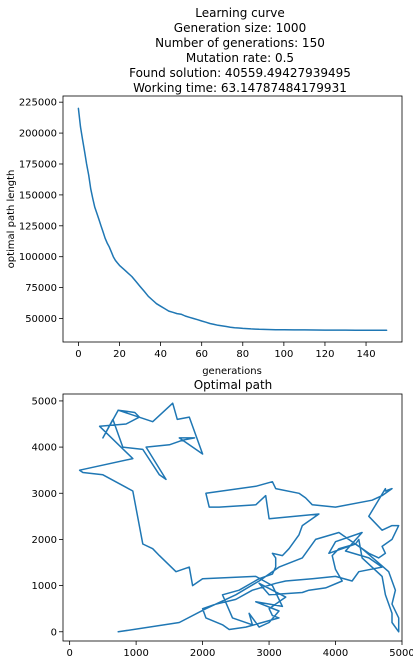  What do you see at coordinates (239, 650) in the screenshot?
I see `optimal-path-xticks: 0 1000 2000 3000 4000 5000` at bounding box center [239, 650].